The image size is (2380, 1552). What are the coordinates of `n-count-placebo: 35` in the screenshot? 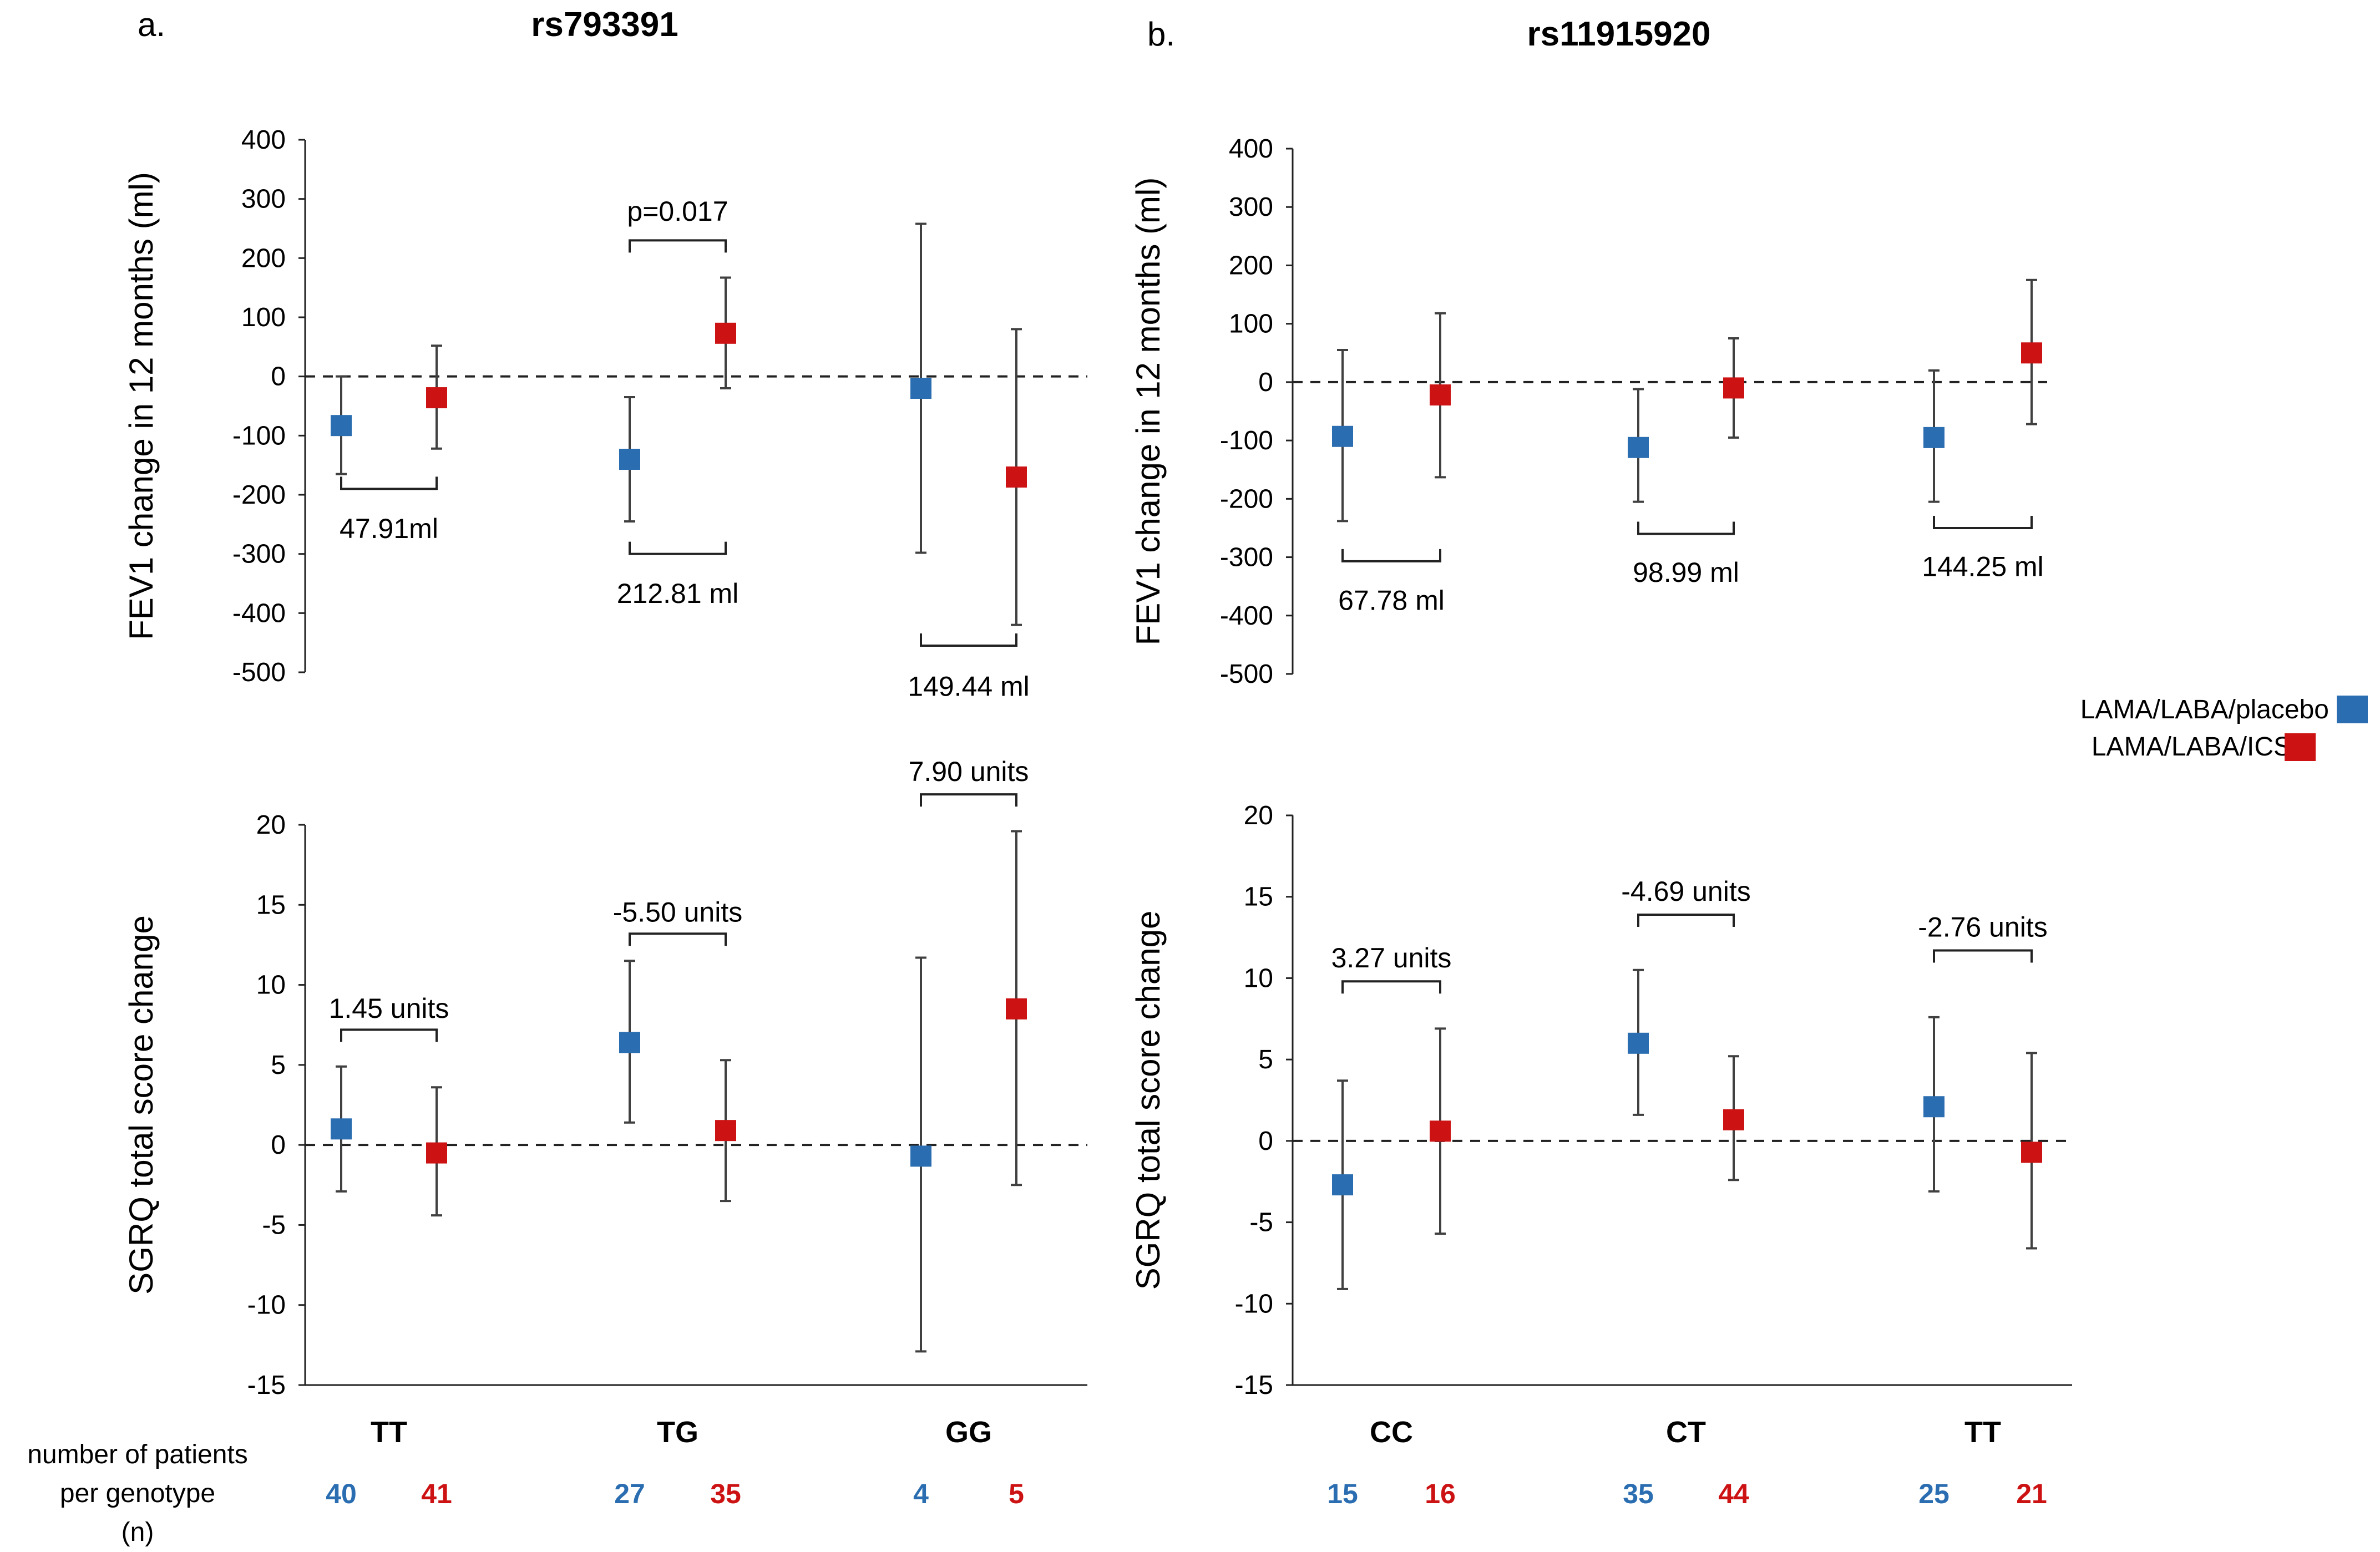 It's located at (1638, 1493).